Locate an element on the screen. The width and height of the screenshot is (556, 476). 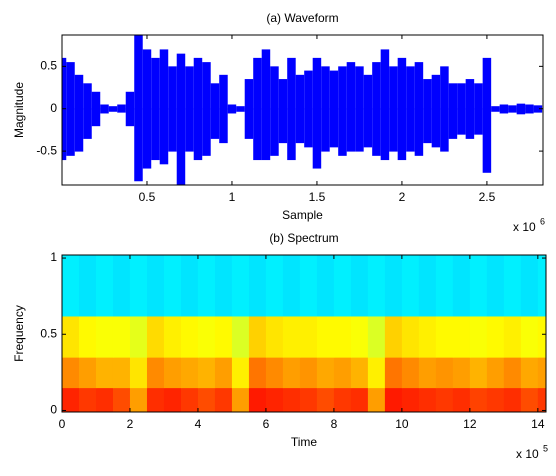
x-tick-label: 0 is located at coordinates (62, 424).